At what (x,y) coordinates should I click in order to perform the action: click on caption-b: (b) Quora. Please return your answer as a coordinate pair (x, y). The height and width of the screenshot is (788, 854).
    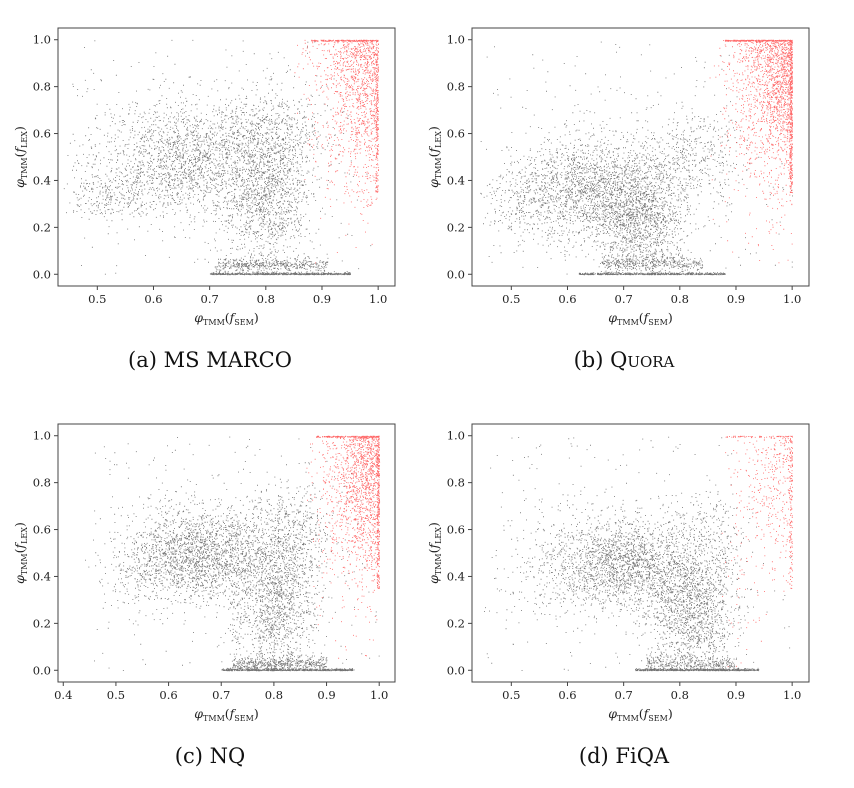
    Looking at the image, I should click on (624, 360).